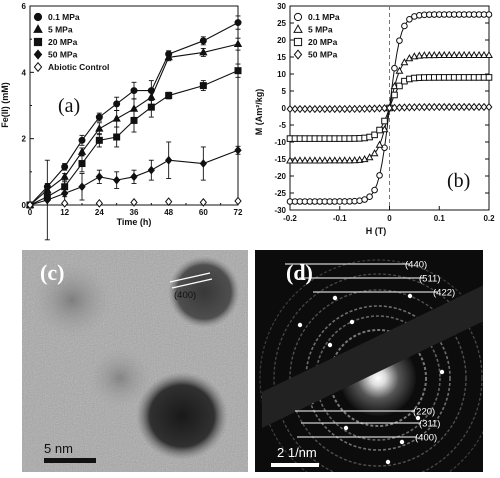  What do you see at coordinates (192, 283) in the screenshot?
I see `lattice-marker-line` at bounding box center [192, 283].